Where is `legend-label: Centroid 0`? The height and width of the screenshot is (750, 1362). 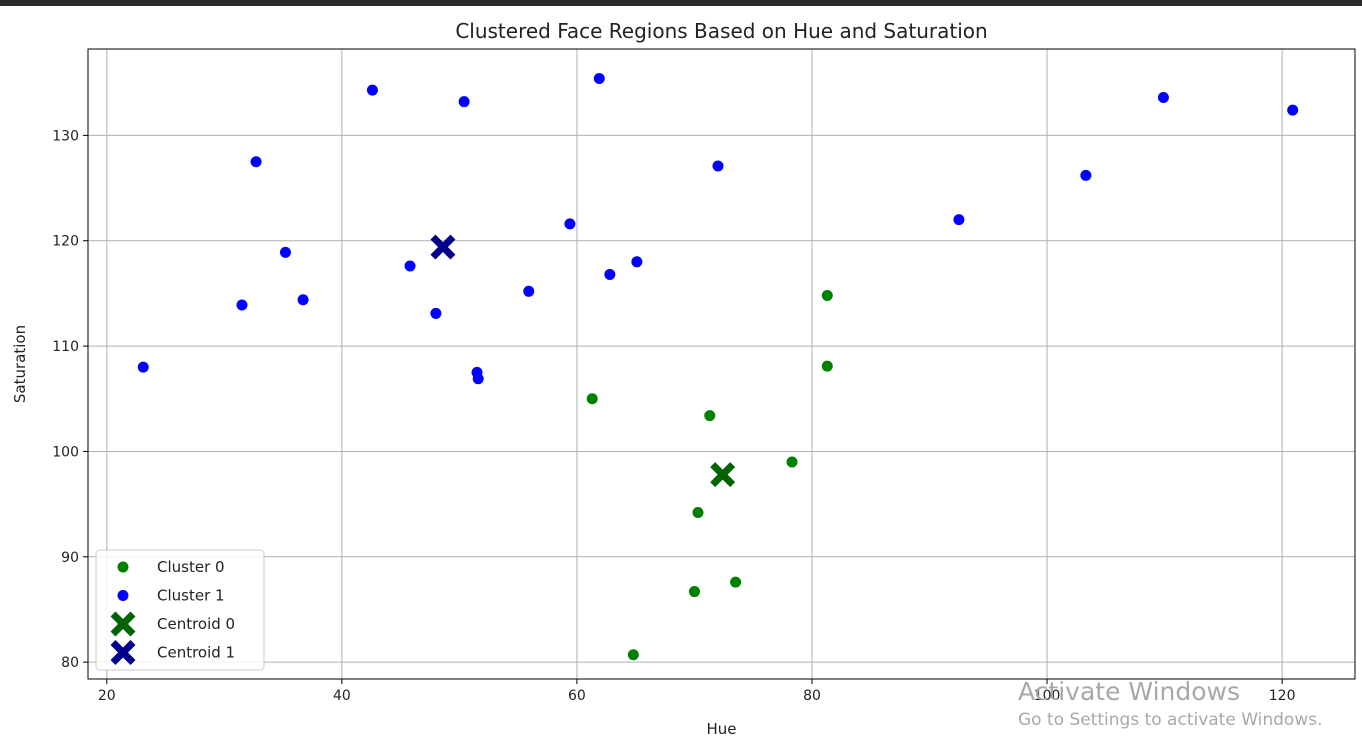 legend-label: Centroid 0 is located at coordinates (196, 624).